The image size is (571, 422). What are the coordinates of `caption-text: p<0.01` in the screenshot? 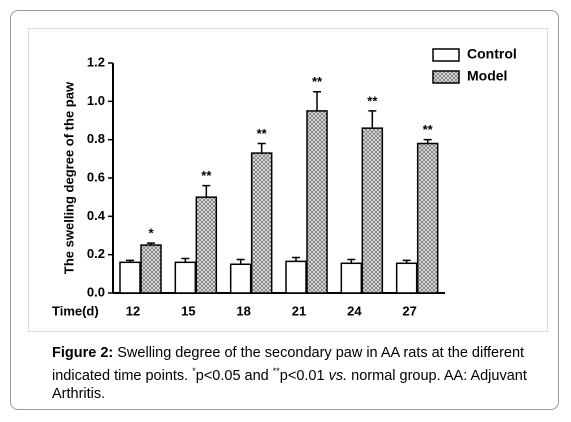 It's located at (304, 375).